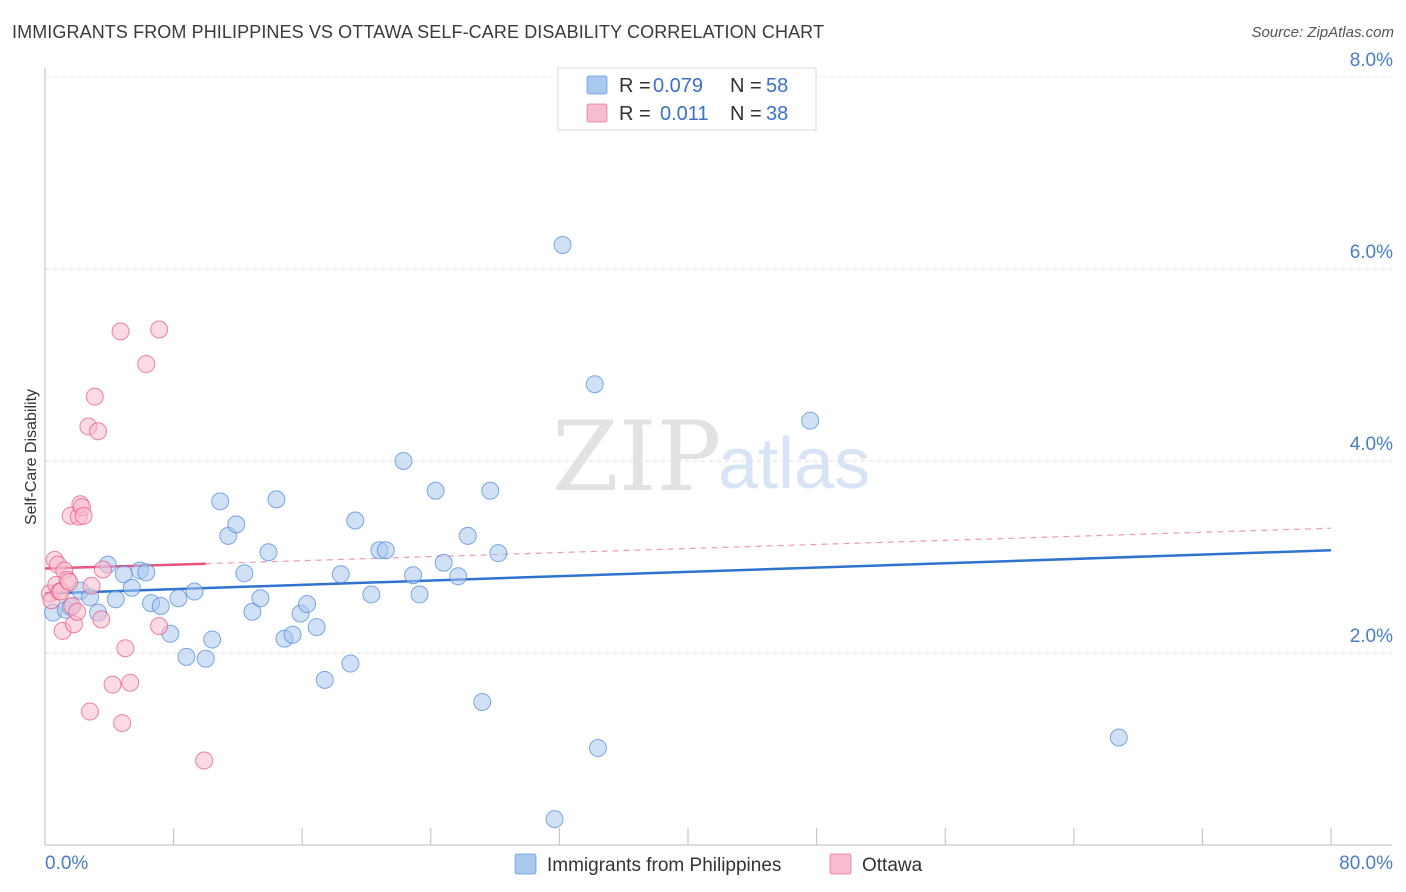 This screenshot has width=1406, height=892. What do you see at coordinates (31, 457) in the screenshot?
I see `y-axis-label: Self-Care Disability` at bounding box center [31, 457].